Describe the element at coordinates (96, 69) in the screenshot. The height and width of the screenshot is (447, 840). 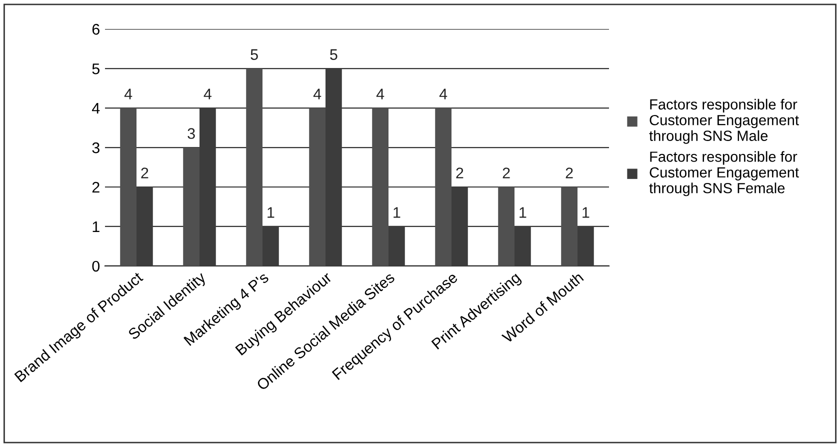
I see `y-tick-label: 5` at that location.